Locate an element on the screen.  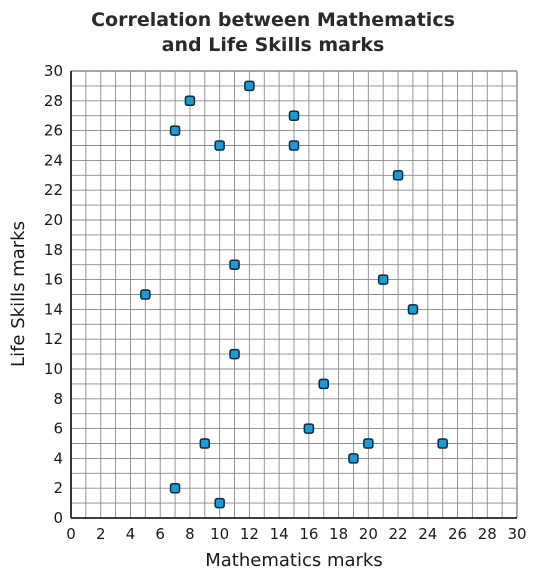
y-axis-label: Life Skills marks is located at coordinates (18, 294).